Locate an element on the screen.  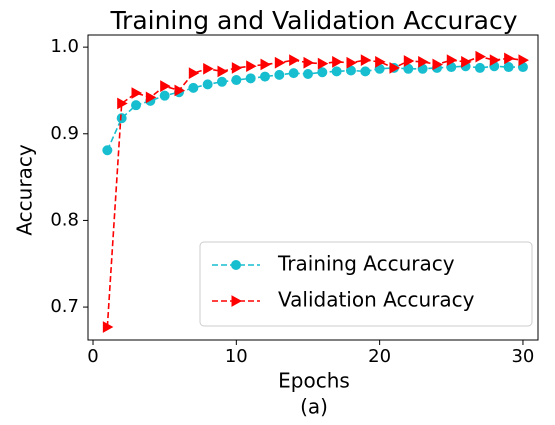
y-axis-label: Accuracy is located at coordinates (25, 189).